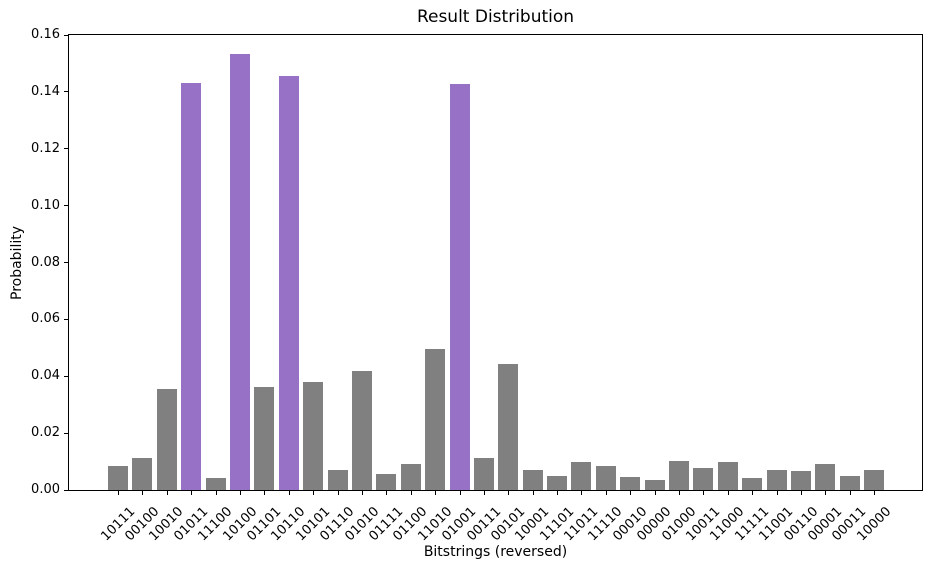  Describe the element at coordinates (45, 205) in the screenshot. I see `y-tick-label: 0.10` at that location.